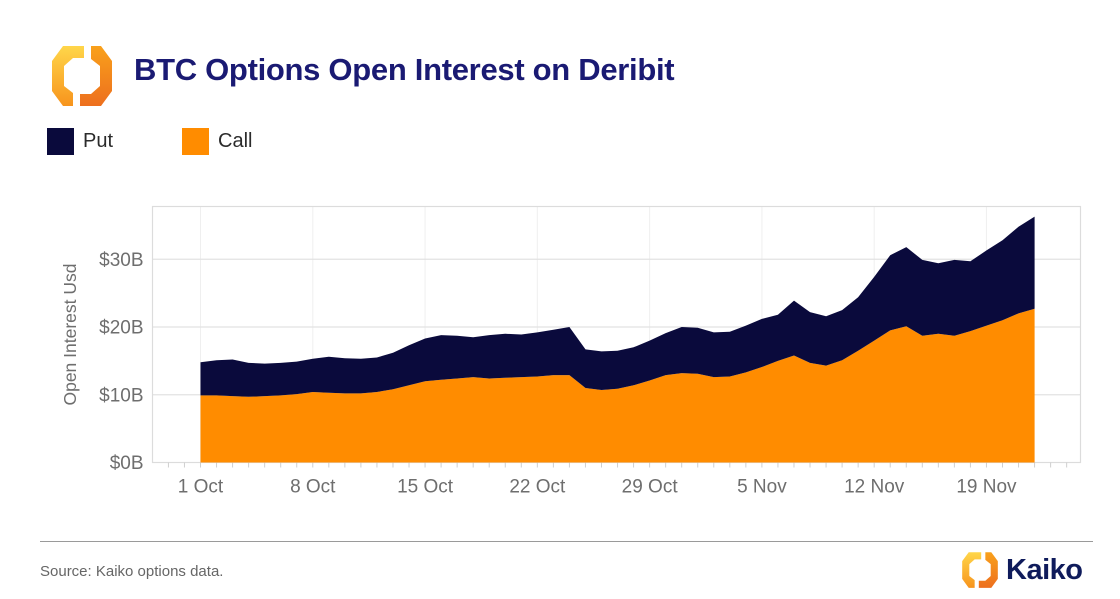  I want to click on legend-item-put: Put, so click(80, 141).